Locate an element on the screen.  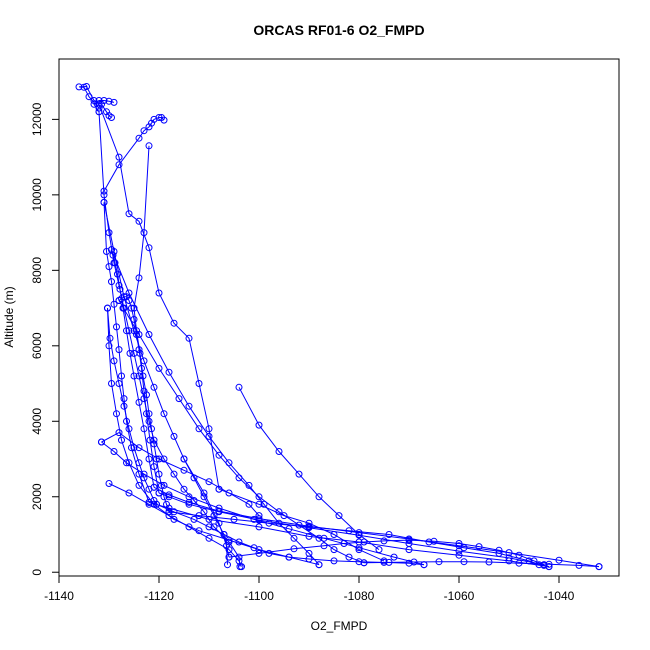
y-tick-label: 2000 is located at coordinates (37, 496).